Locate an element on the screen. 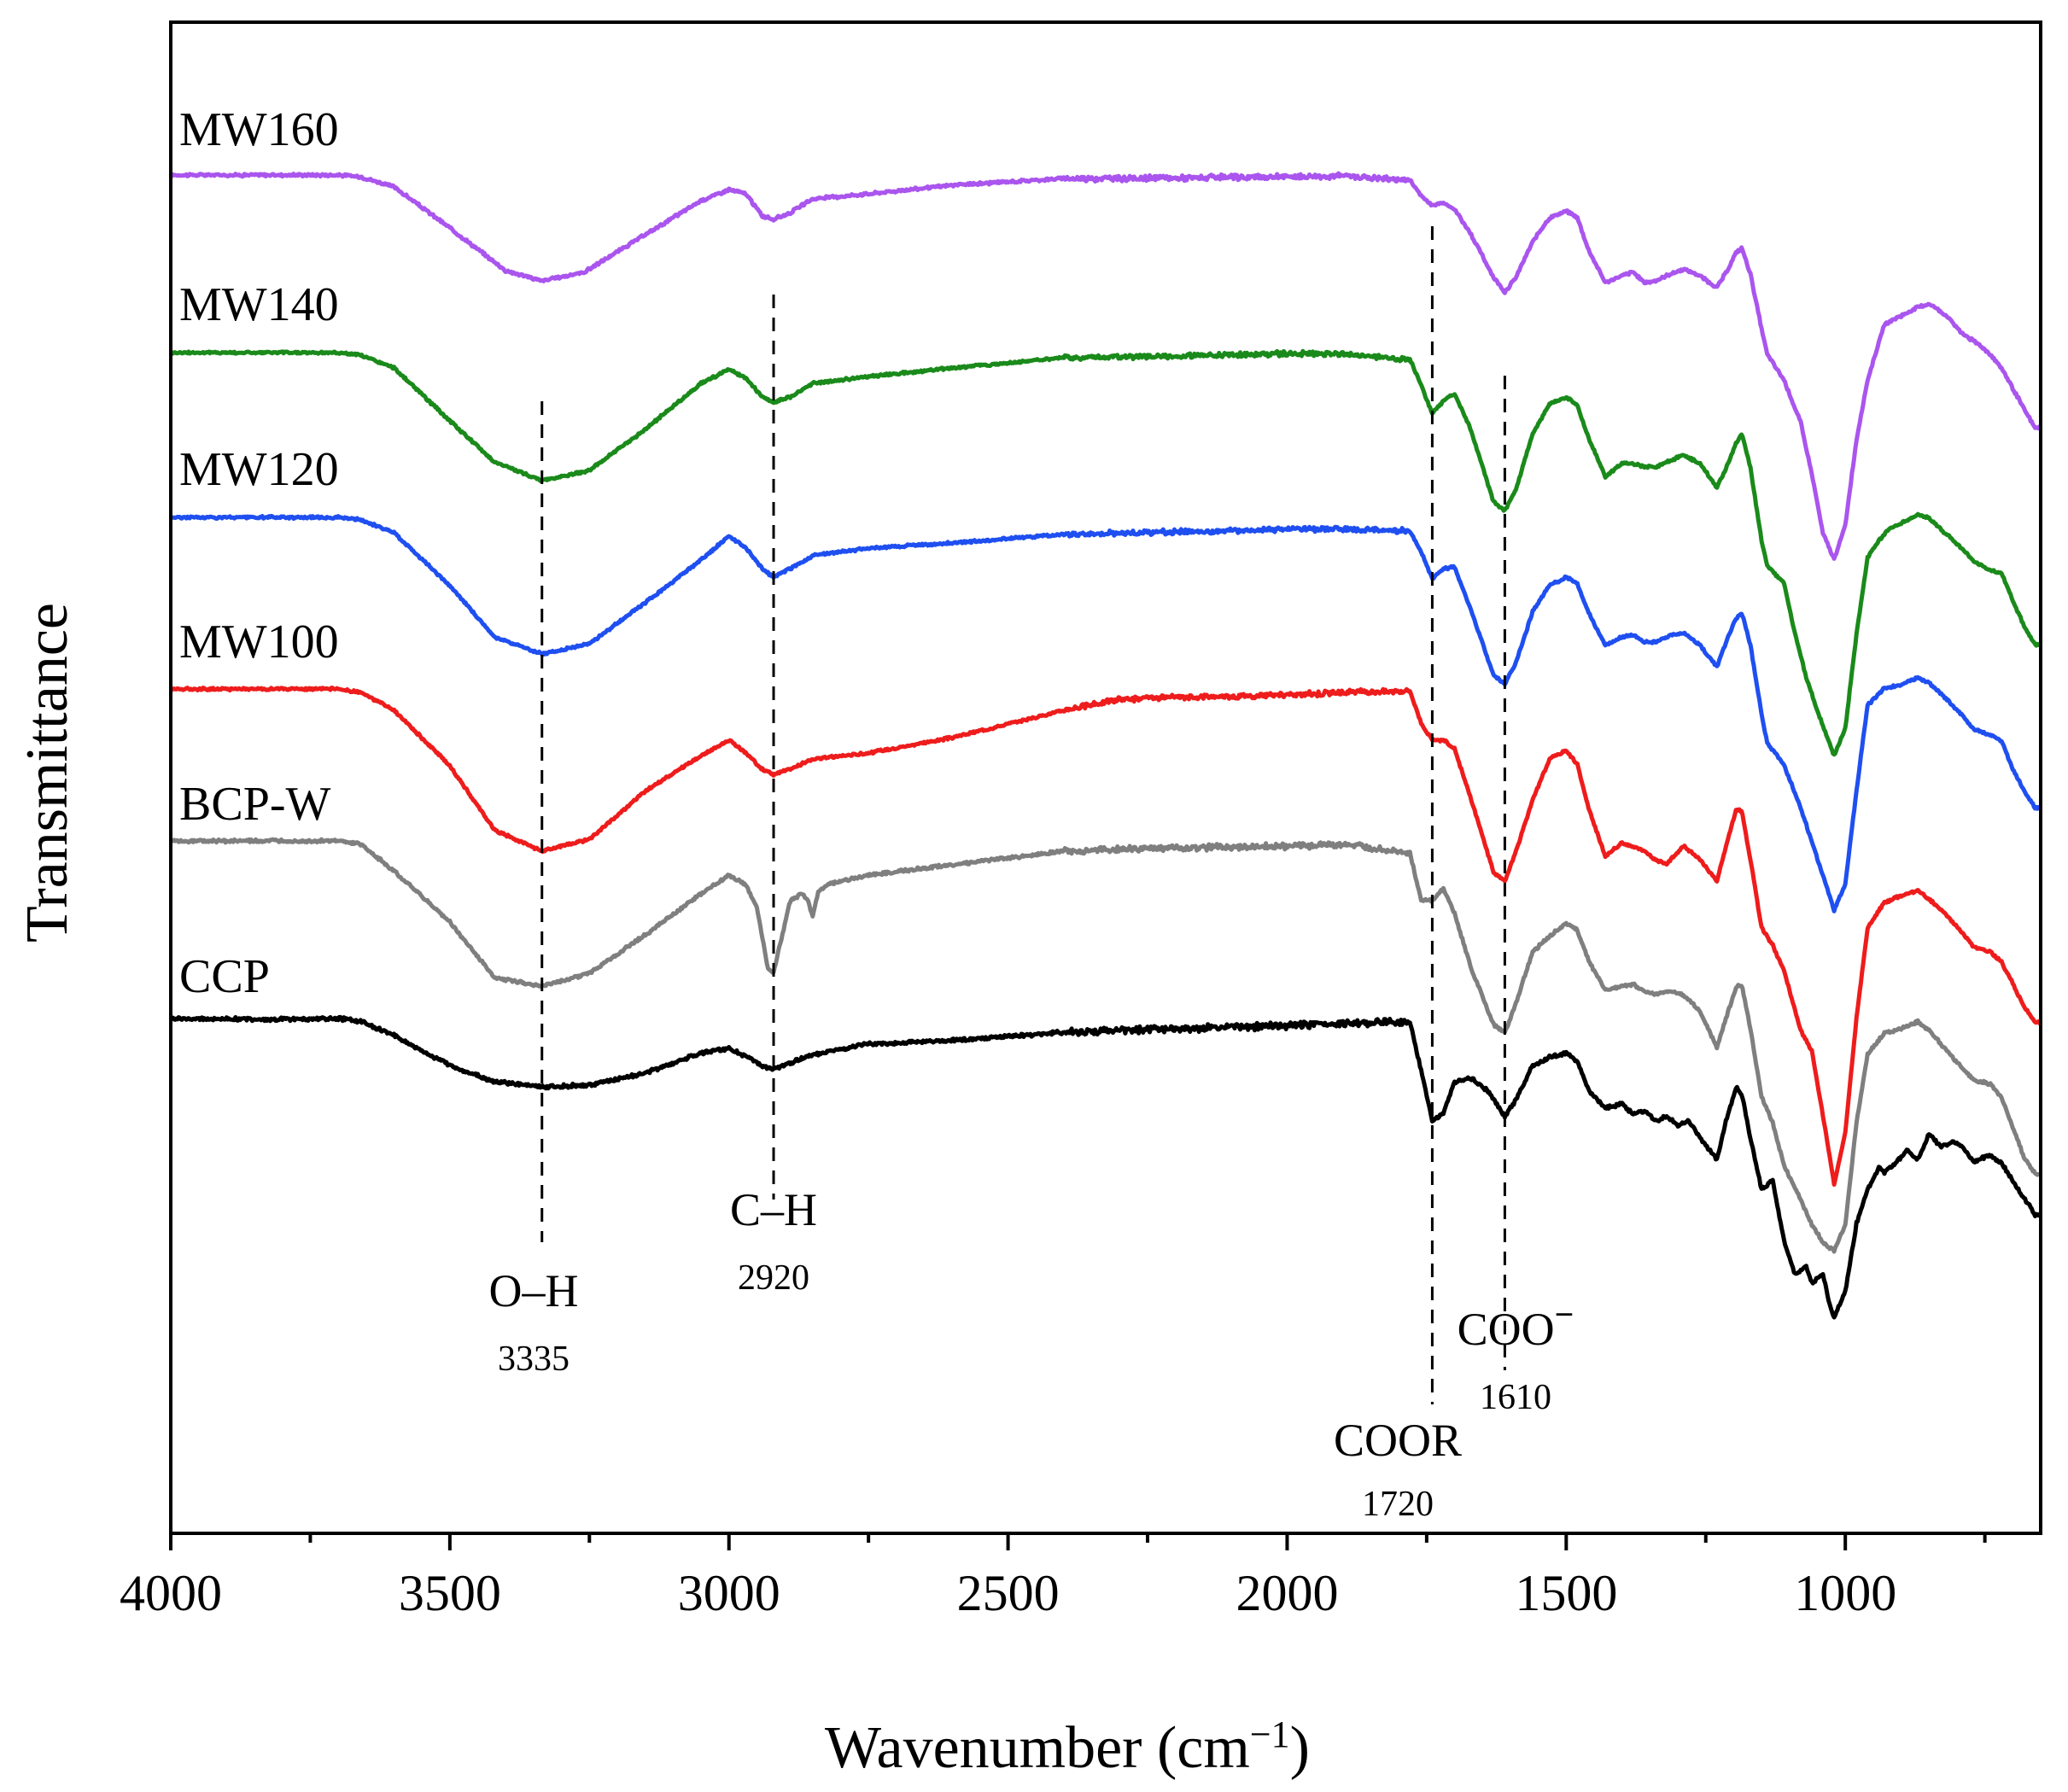 This screenshot has height=1792, width=2068. x-tick-label: 4000 is located at coordinates (171, 1593).